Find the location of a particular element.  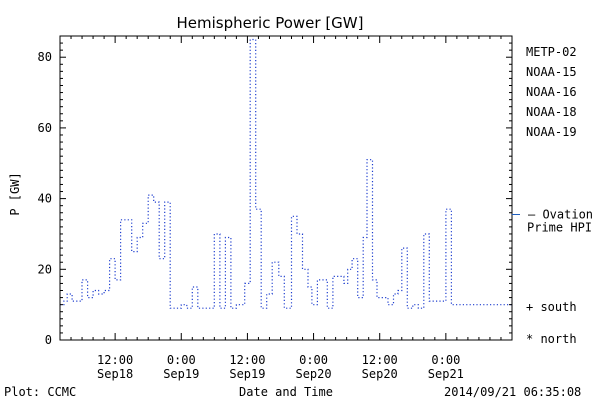

legend: METP-02 NOAA-15 NOAA-16 NOAA-18 NOAA-19 is located at coordinates (551, 92).